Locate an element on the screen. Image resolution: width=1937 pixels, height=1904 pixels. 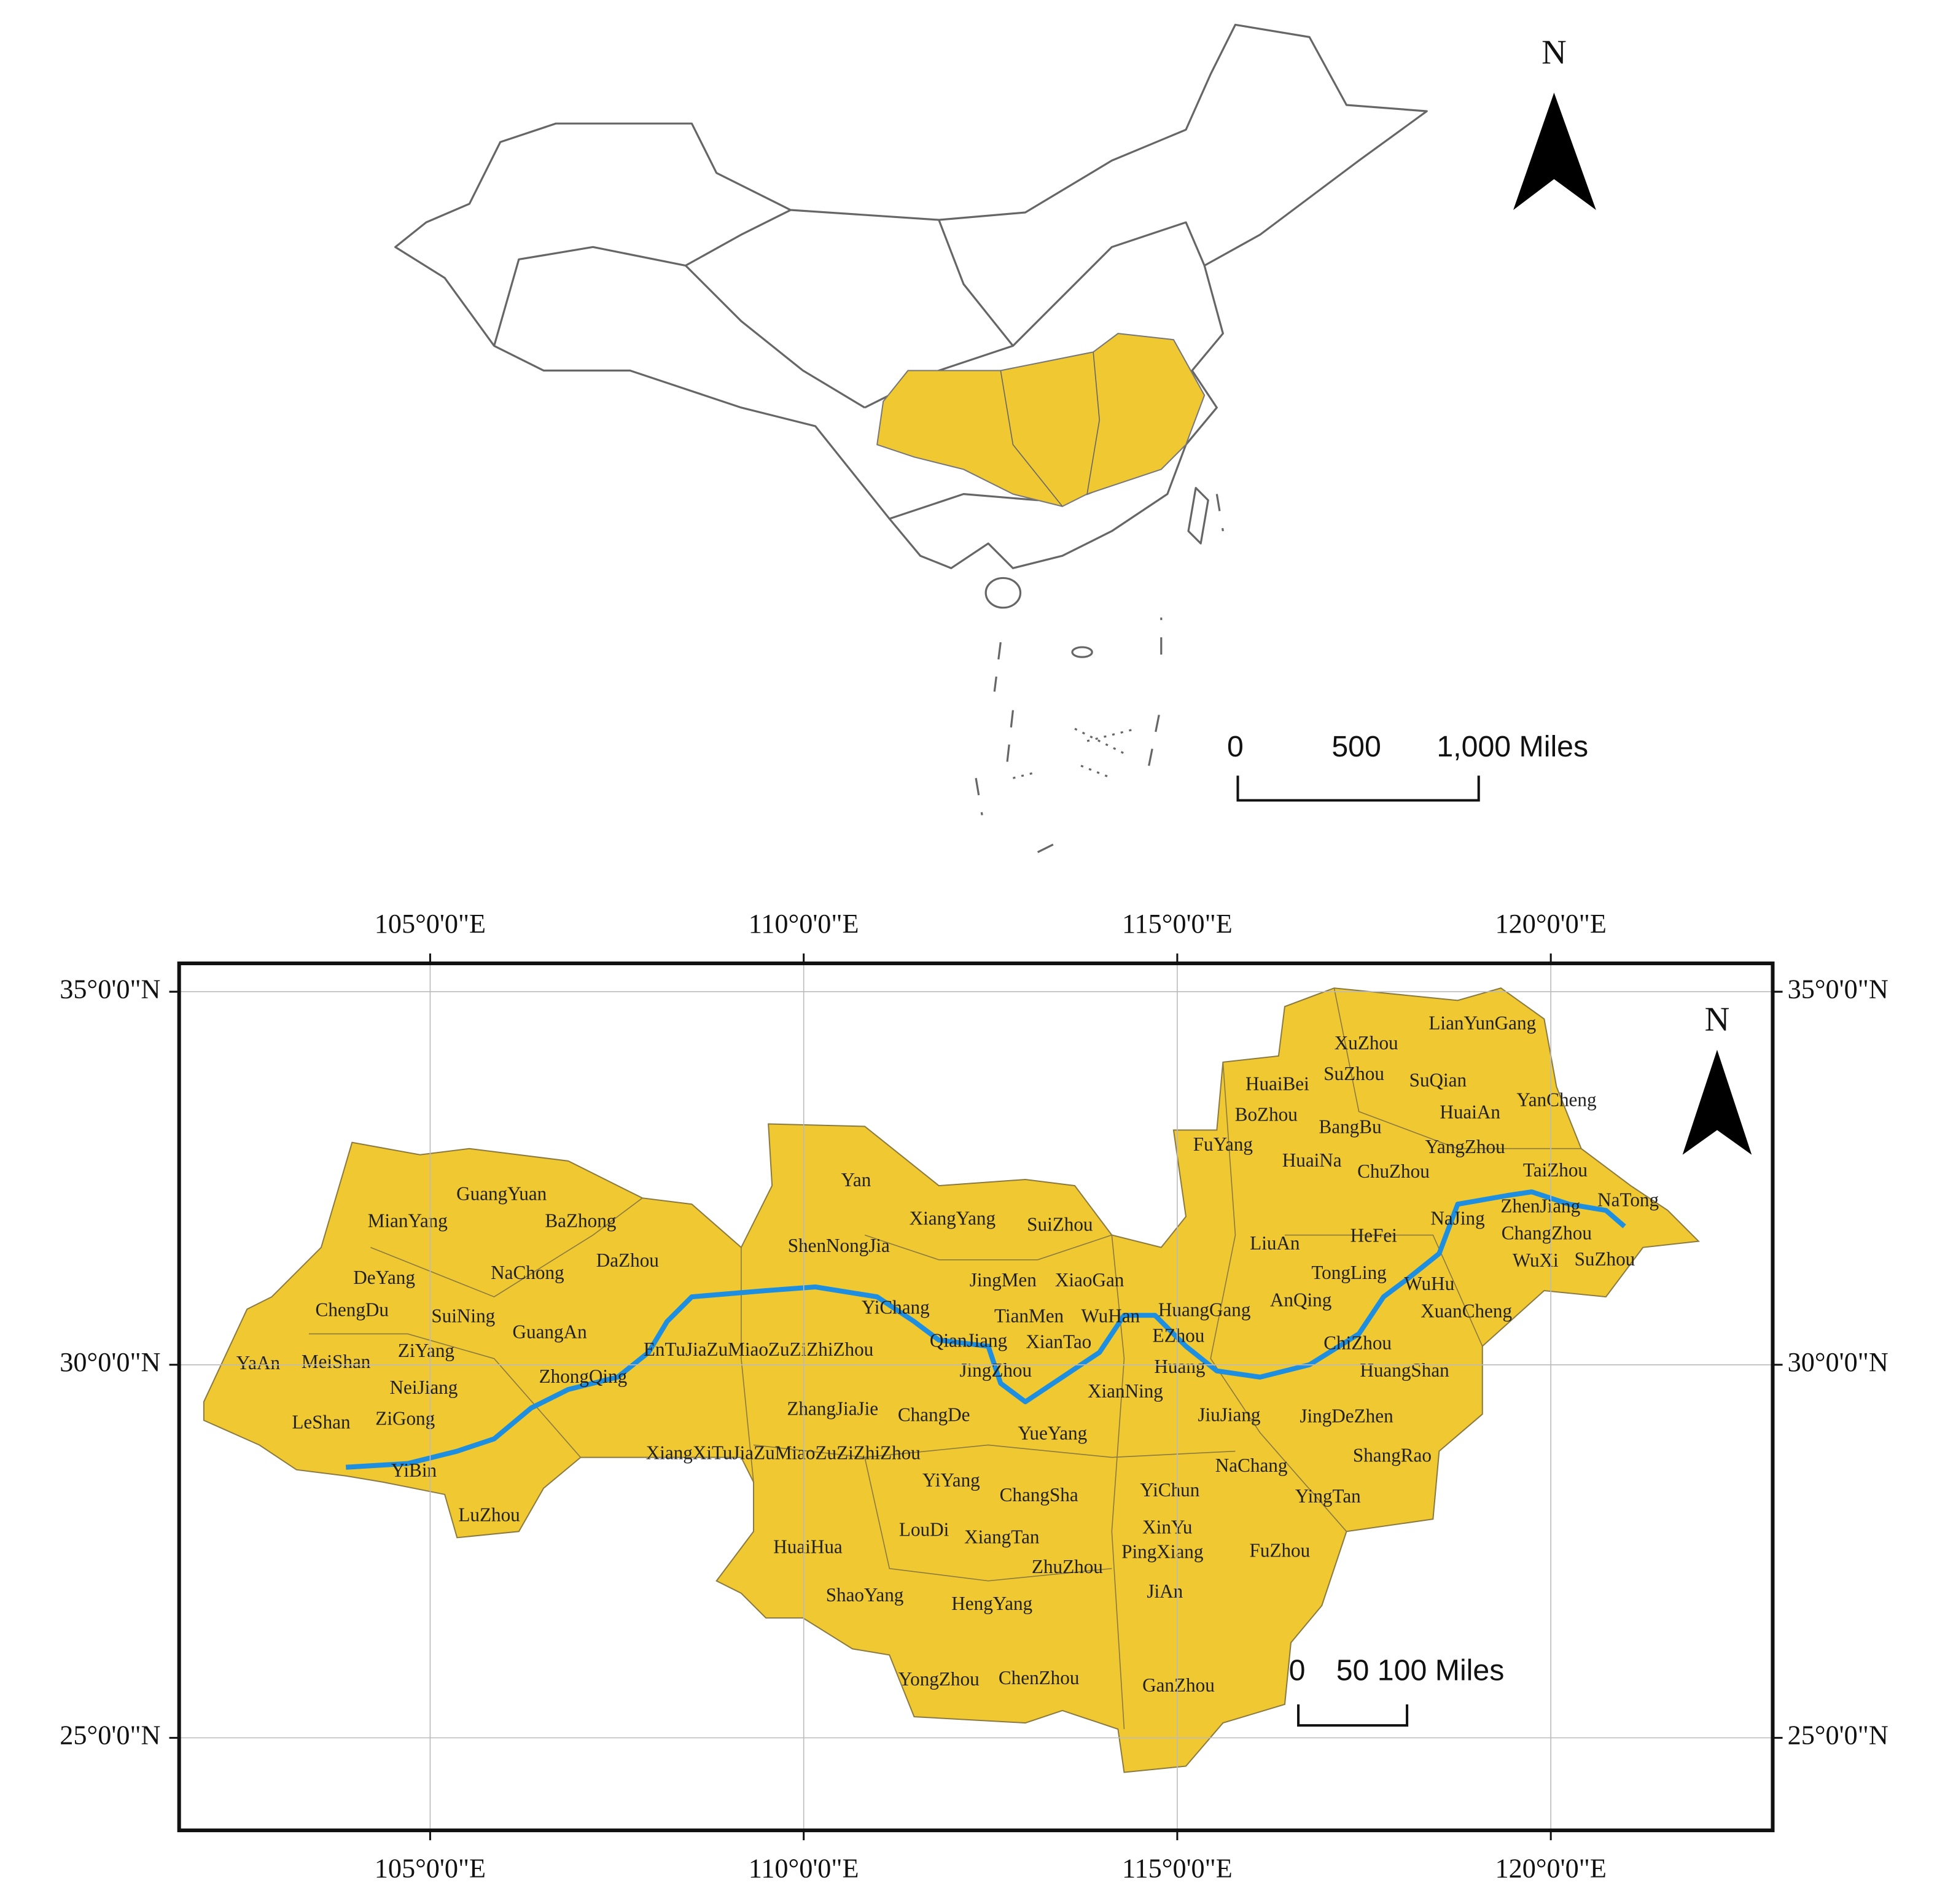
place-label: HuaiBei is located at coordinates (1277, 1083).